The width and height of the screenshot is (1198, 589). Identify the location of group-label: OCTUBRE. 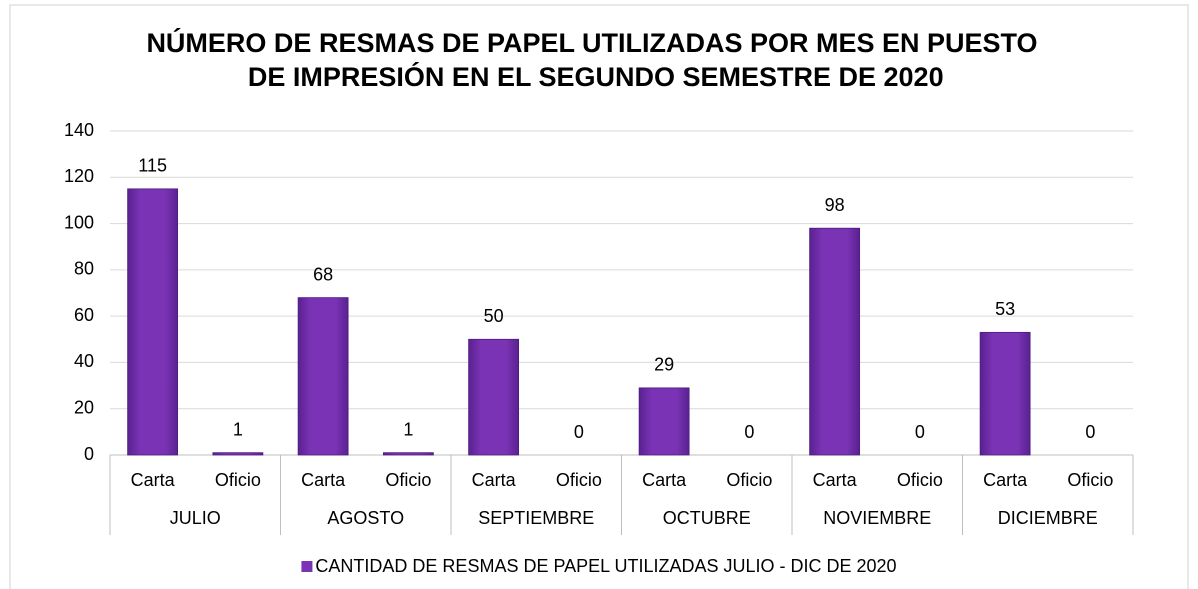
(707, 518).